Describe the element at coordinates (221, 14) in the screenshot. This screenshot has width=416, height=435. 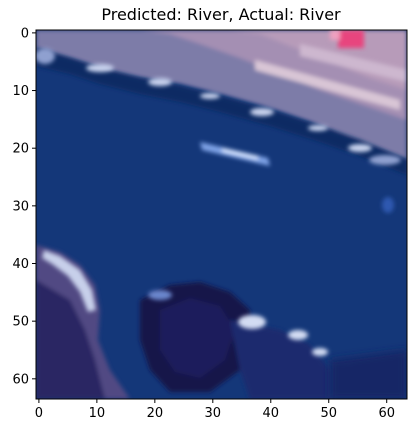
I see `chart-title: Predicted: River, Actual: River` at that location.